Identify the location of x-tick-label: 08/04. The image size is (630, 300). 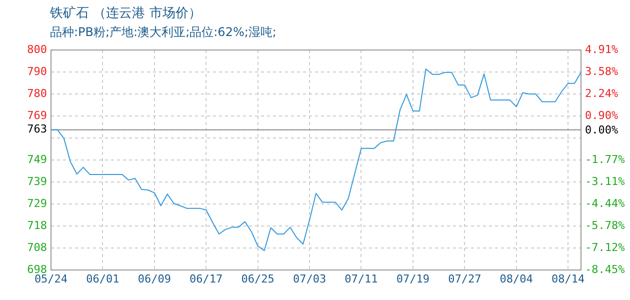
(517, 279).